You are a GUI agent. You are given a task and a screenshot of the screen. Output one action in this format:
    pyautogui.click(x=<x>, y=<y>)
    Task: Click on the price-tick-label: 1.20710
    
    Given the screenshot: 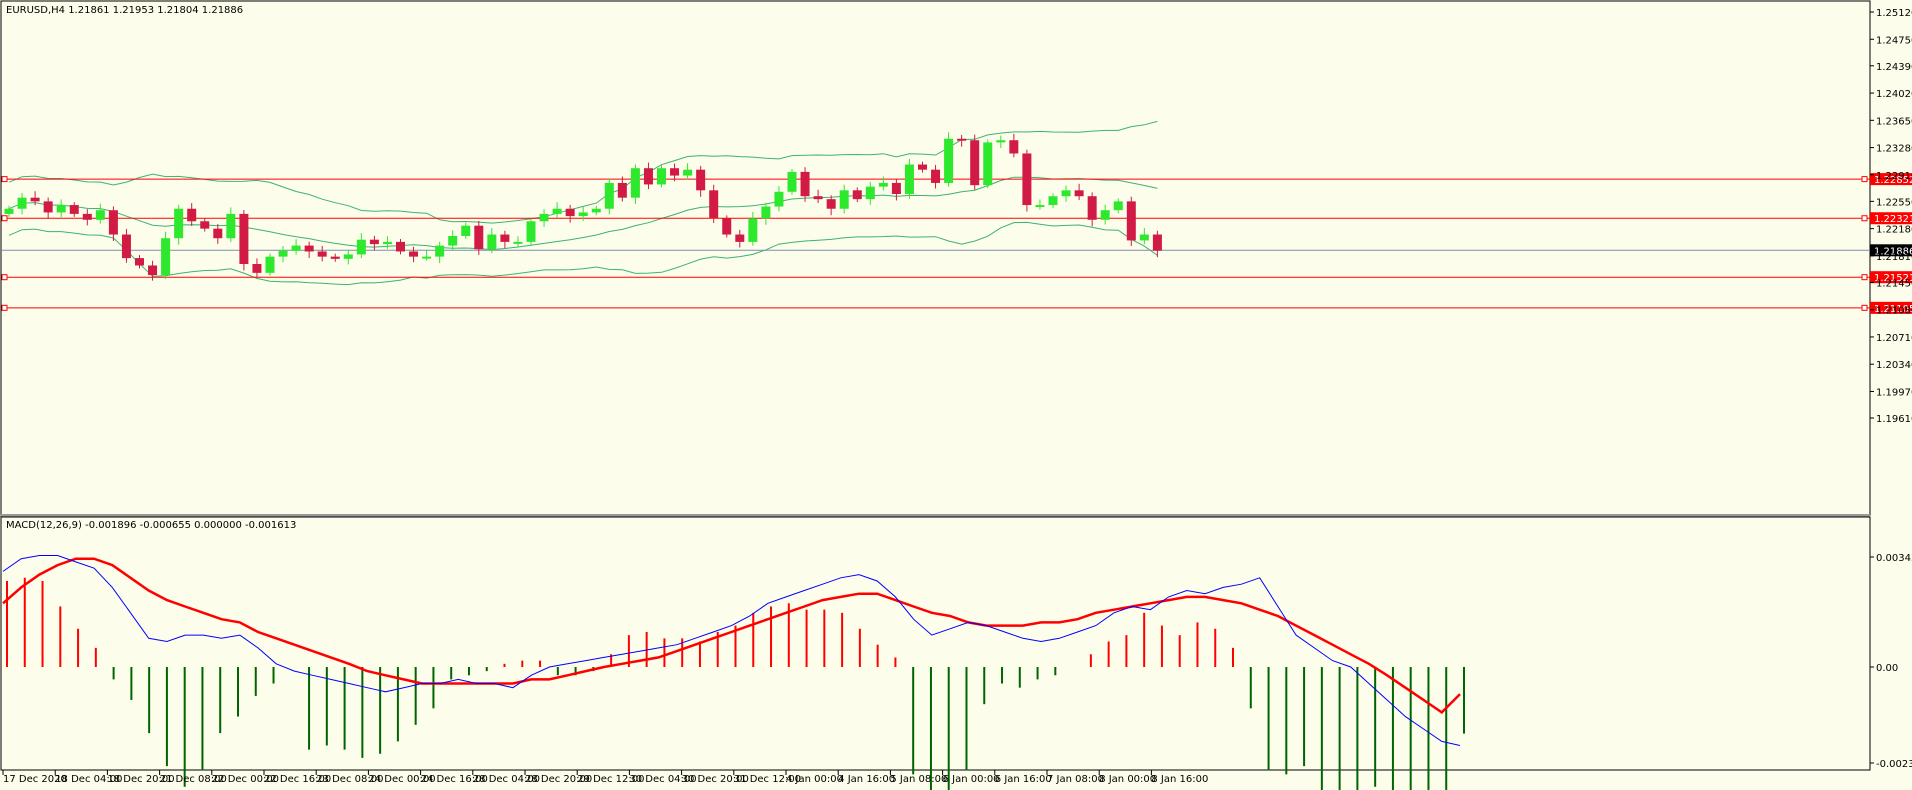 What is the action you would take?
    pyautogui.click(x=1894, y=338)
    